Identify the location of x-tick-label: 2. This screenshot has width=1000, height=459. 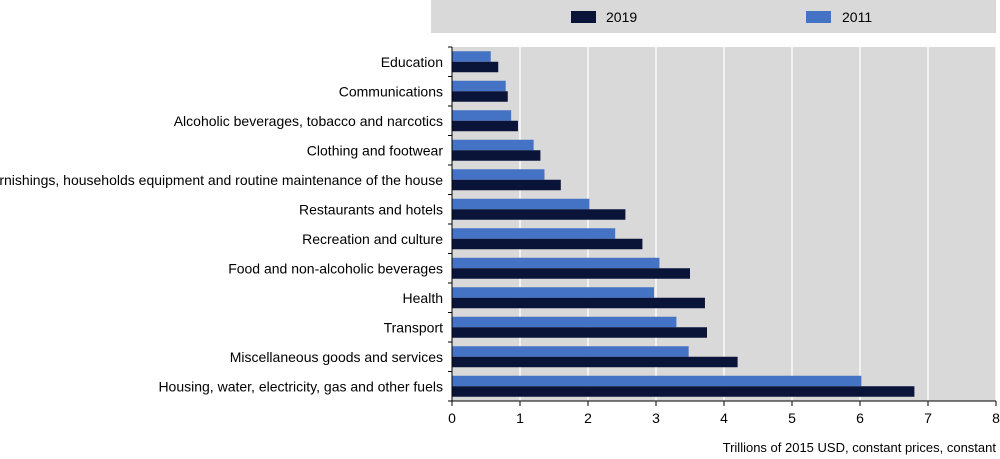
(588, 418).